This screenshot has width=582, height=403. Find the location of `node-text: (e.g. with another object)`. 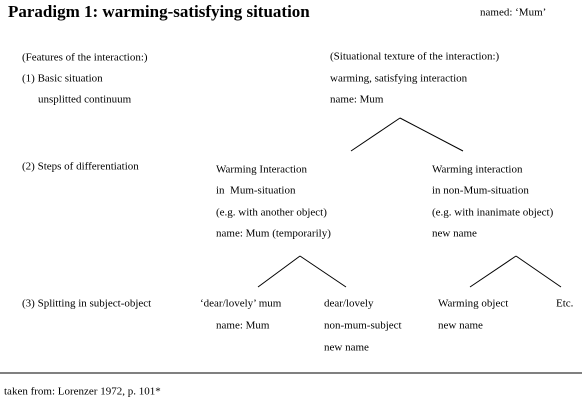

node-text: (e.g. with another object) is located at coordinates (271, 213).